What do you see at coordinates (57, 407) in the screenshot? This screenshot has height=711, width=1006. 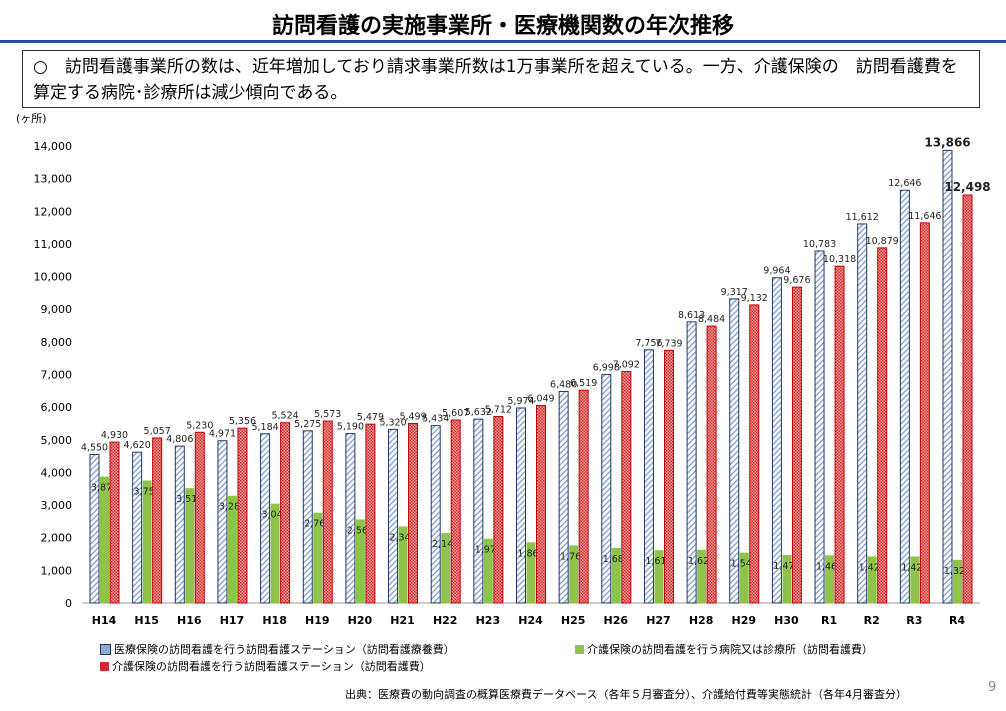 I see `y-tick-label: 6,000` at bounding box center [57, 407].